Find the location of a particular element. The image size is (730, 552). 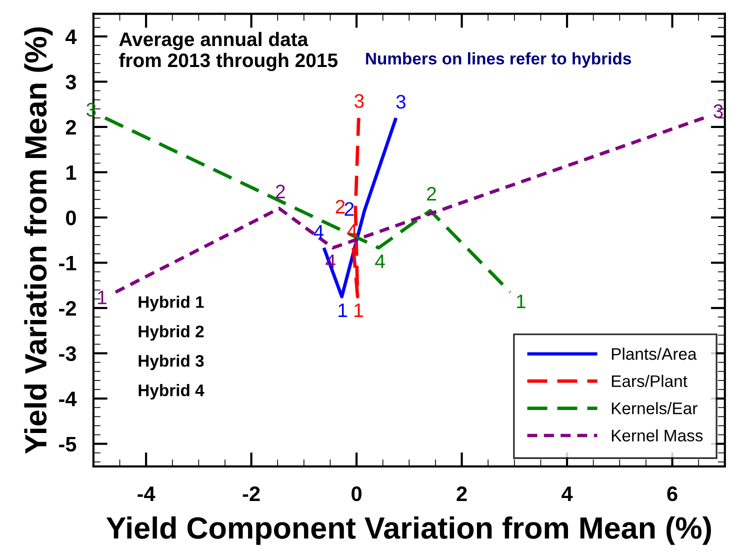

y-tick-label: 2 is located at coordinates (71, 127).